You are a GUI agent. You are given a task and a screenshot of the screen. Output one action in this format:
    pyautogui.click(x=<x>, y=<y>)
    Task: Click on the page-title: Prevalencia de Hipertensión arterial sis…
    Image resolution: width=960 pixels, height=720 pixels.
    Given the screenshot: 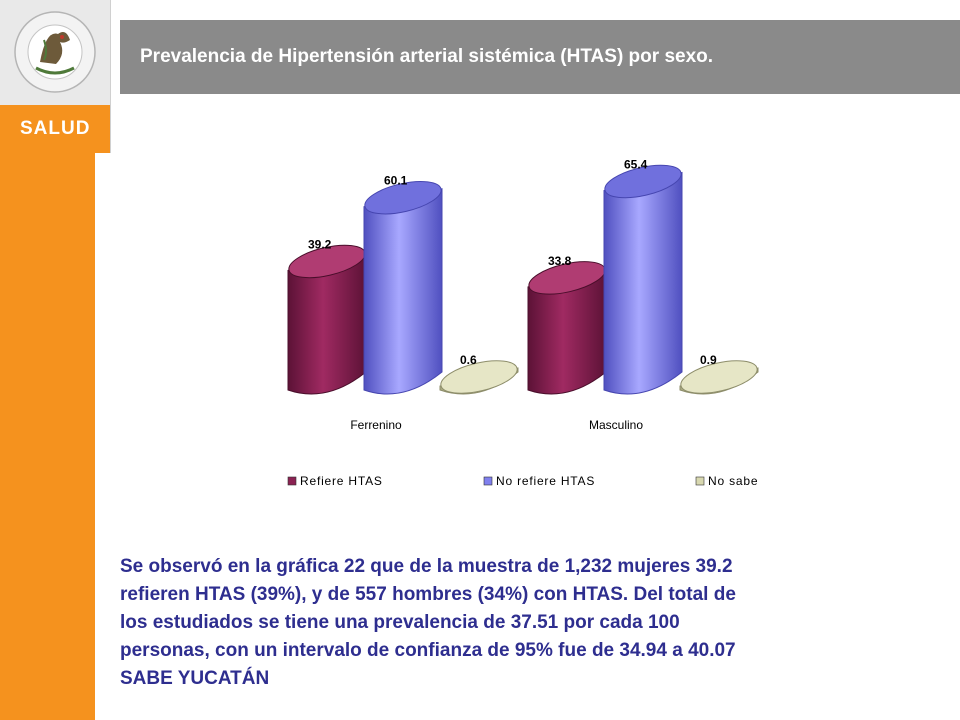 What is the action you would take?
    pyautogui.click(x=427, y=56)
    